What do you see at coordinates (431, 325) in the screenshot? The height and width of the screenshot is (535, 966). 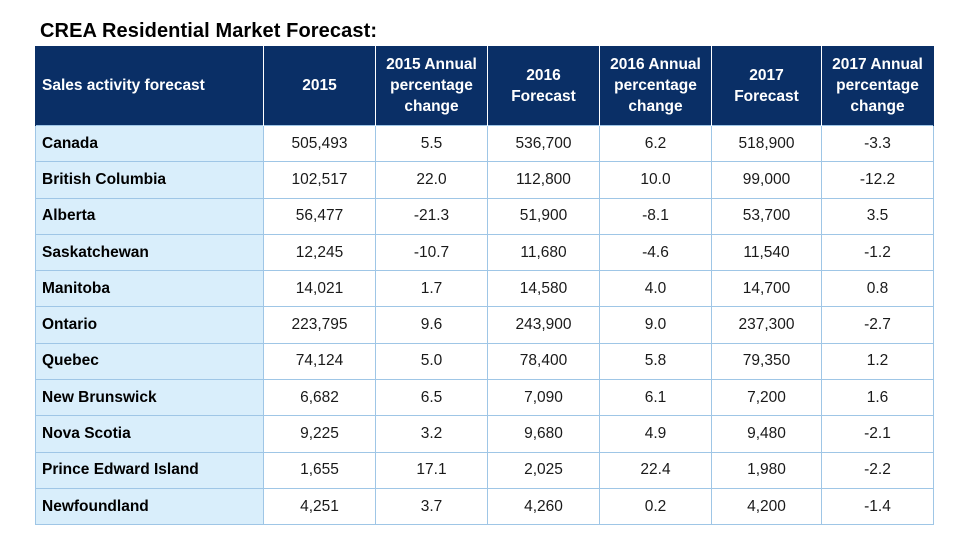 I see `change-2015-cell: 9.6` at bounding box center [431, 325].